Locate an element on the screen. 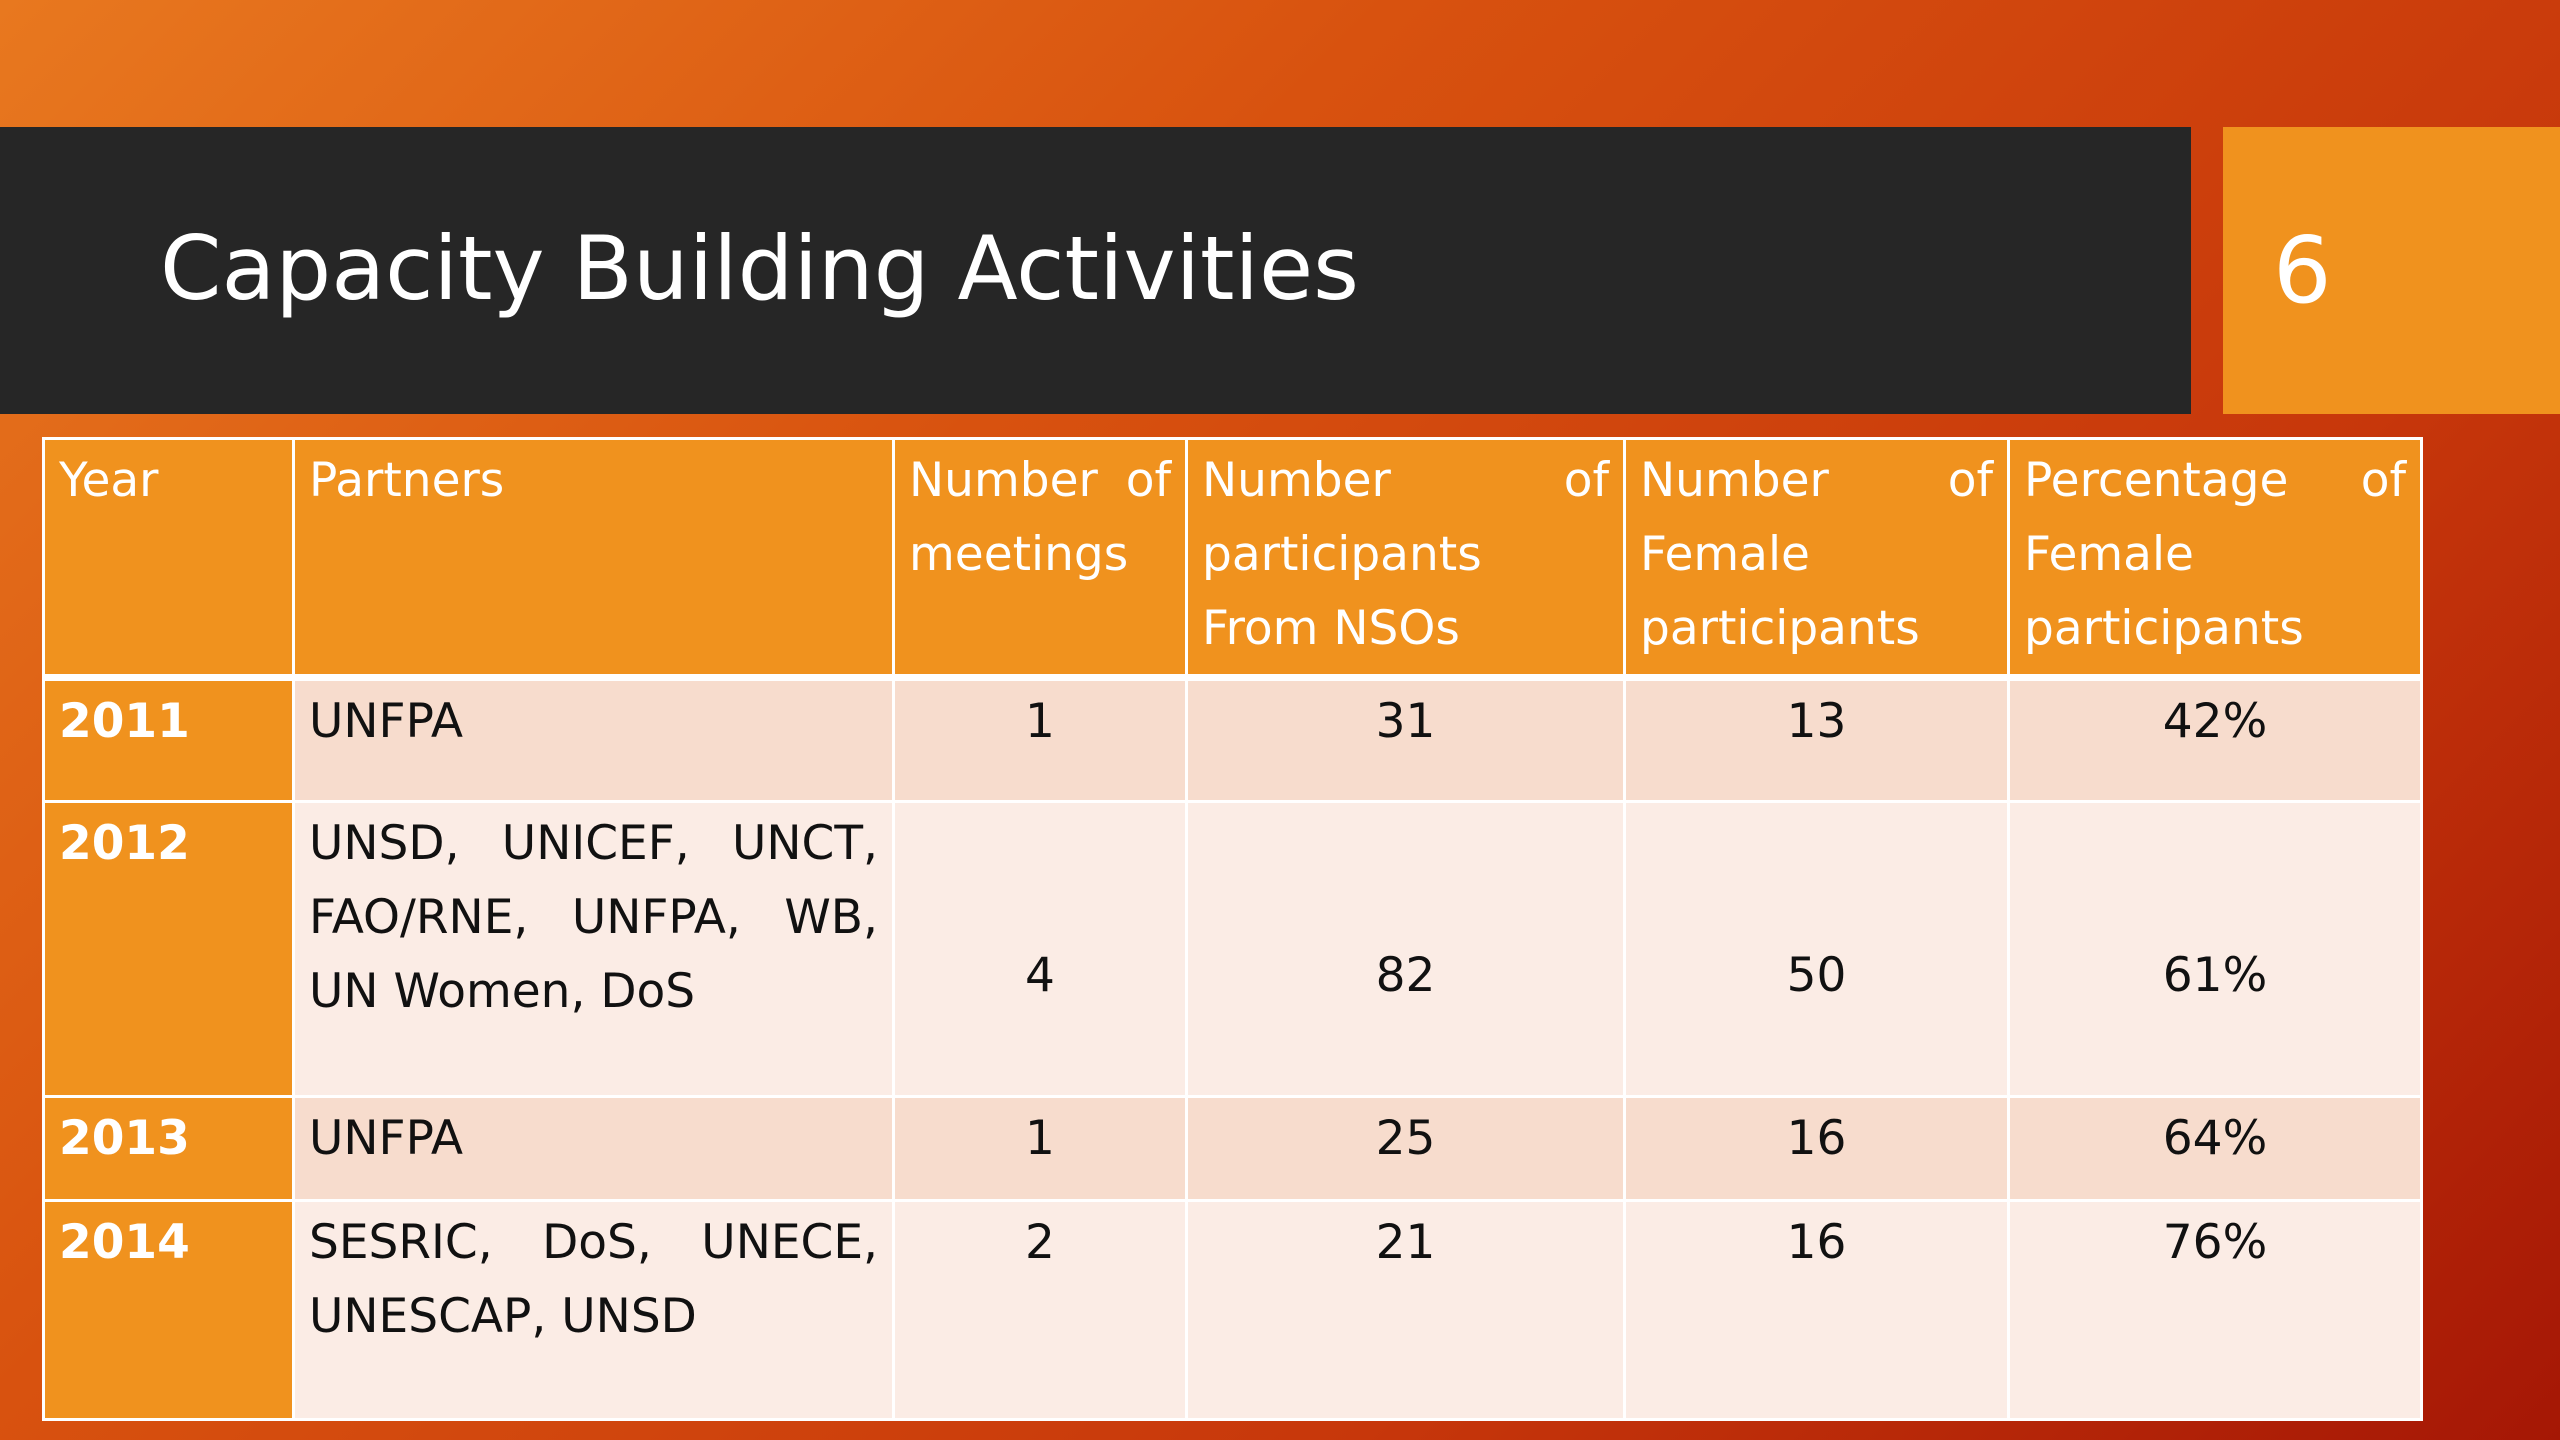 The height and width of the screenshot is (1440, 2560). slide-number: 6 is located at coordinates (2302, 270).